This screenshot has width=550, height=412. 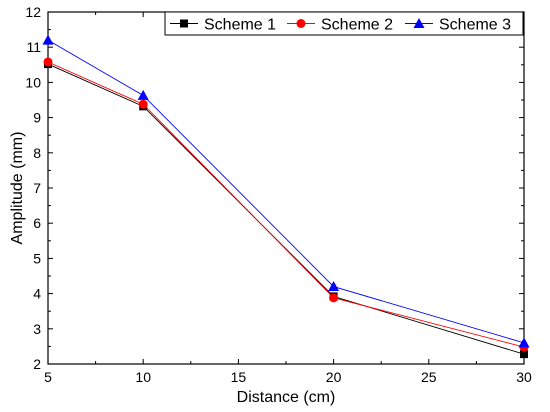 What do you see at coordinates (37, 294) in the screenshot?
I see `y-tick-label: 4` at bounding box center [37, 294].